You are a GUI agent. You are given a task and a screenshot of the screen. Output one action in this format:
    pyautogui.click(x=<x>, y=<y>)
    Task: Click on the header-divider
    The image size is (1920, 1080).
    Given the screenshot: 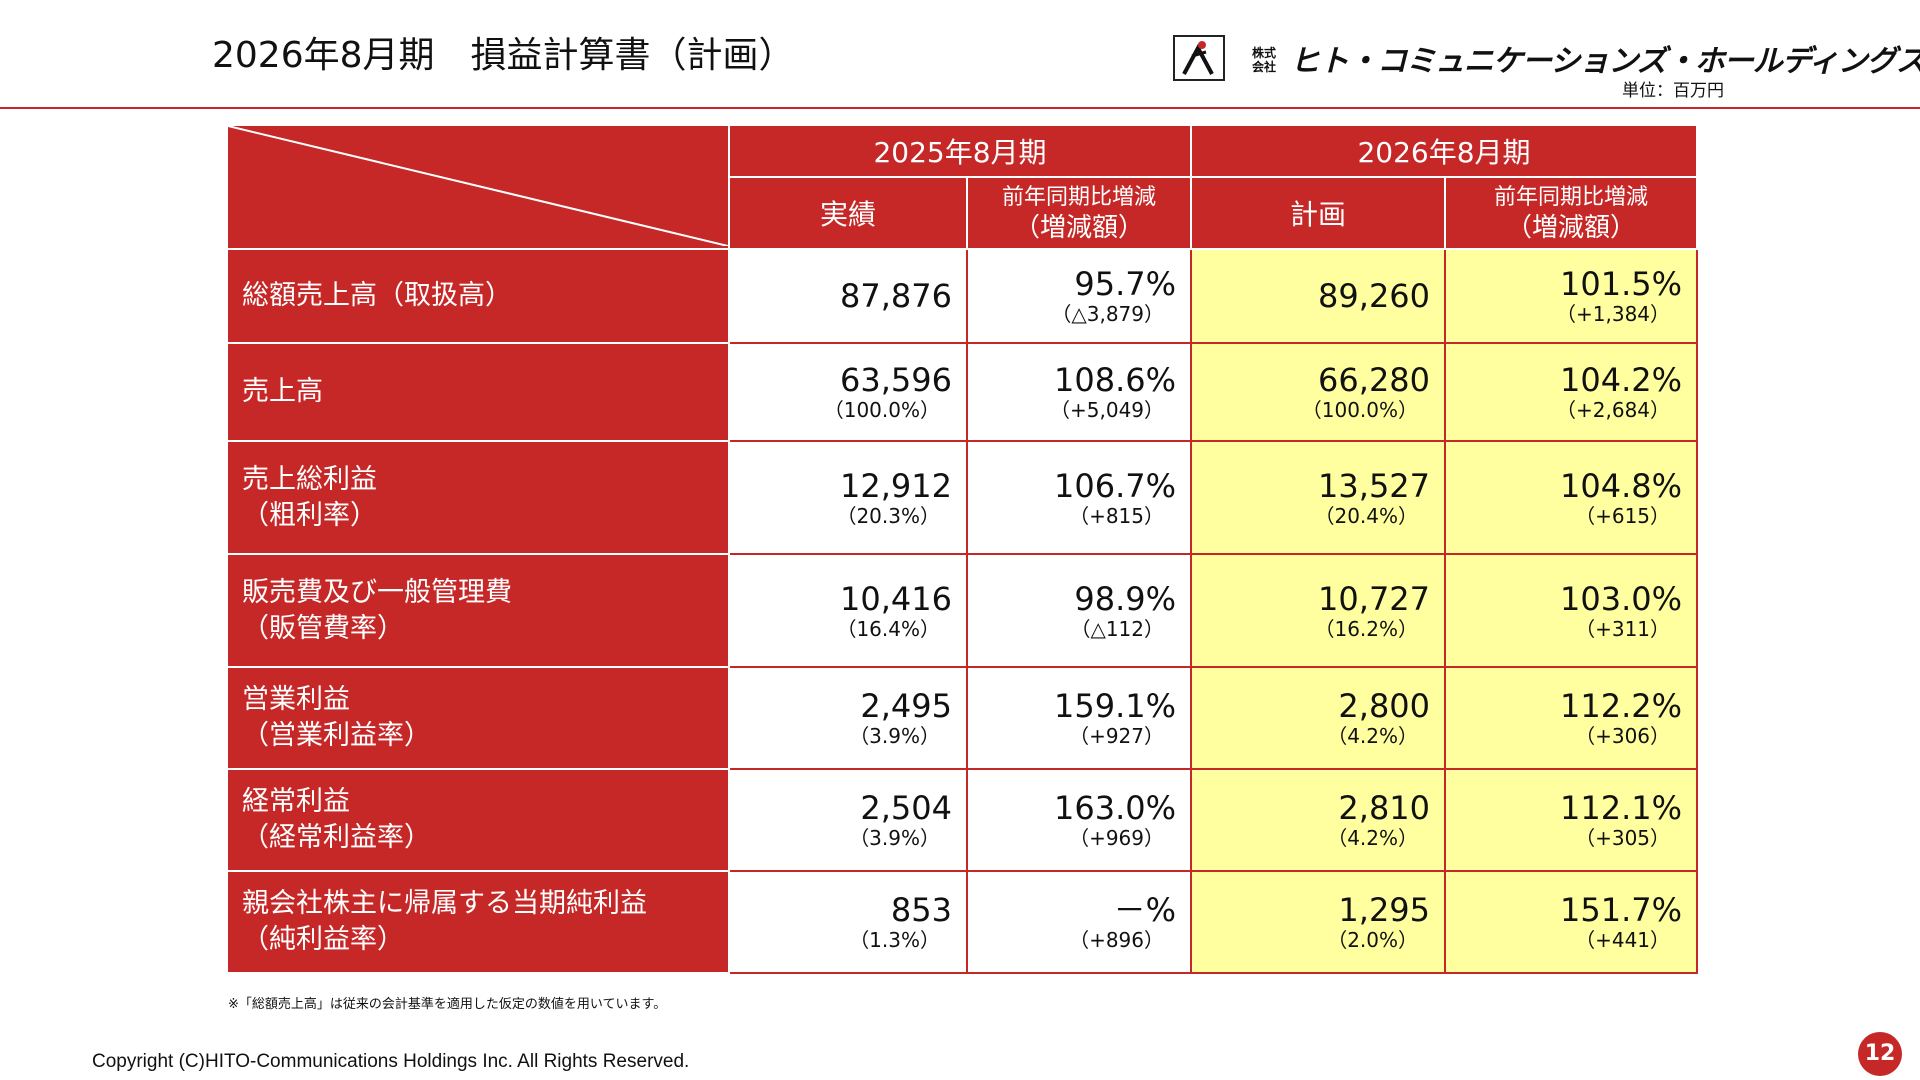 What is the action you would take?
    pyautogui.click(x=960, y=108)
    